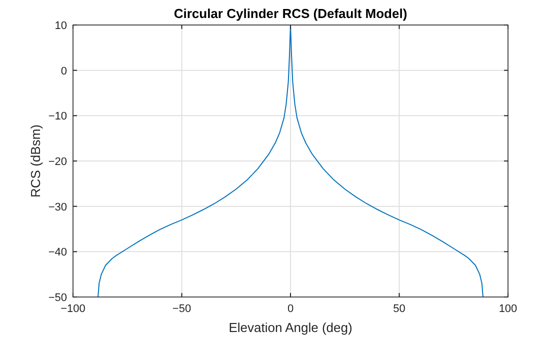 This screenshot has height=337, width=560. I want to click on y-tick-label: −50, so click(57, 298).